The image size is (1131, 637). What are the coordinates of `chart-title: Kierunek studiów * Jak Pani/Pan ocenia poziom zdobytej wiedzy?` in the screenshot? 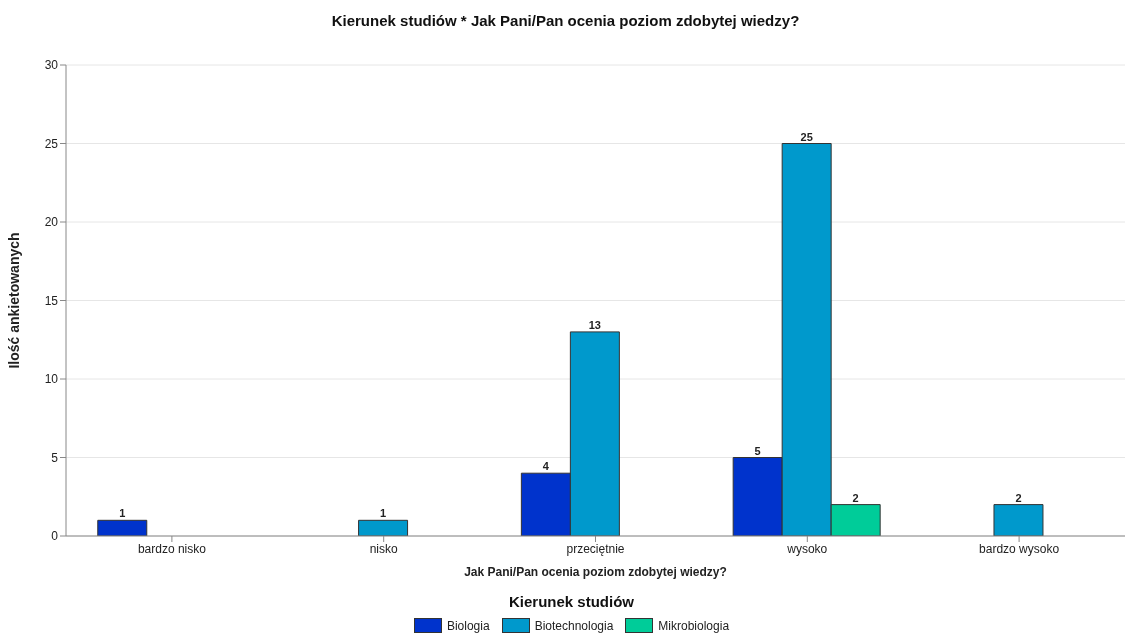 It's located at (565, 21).